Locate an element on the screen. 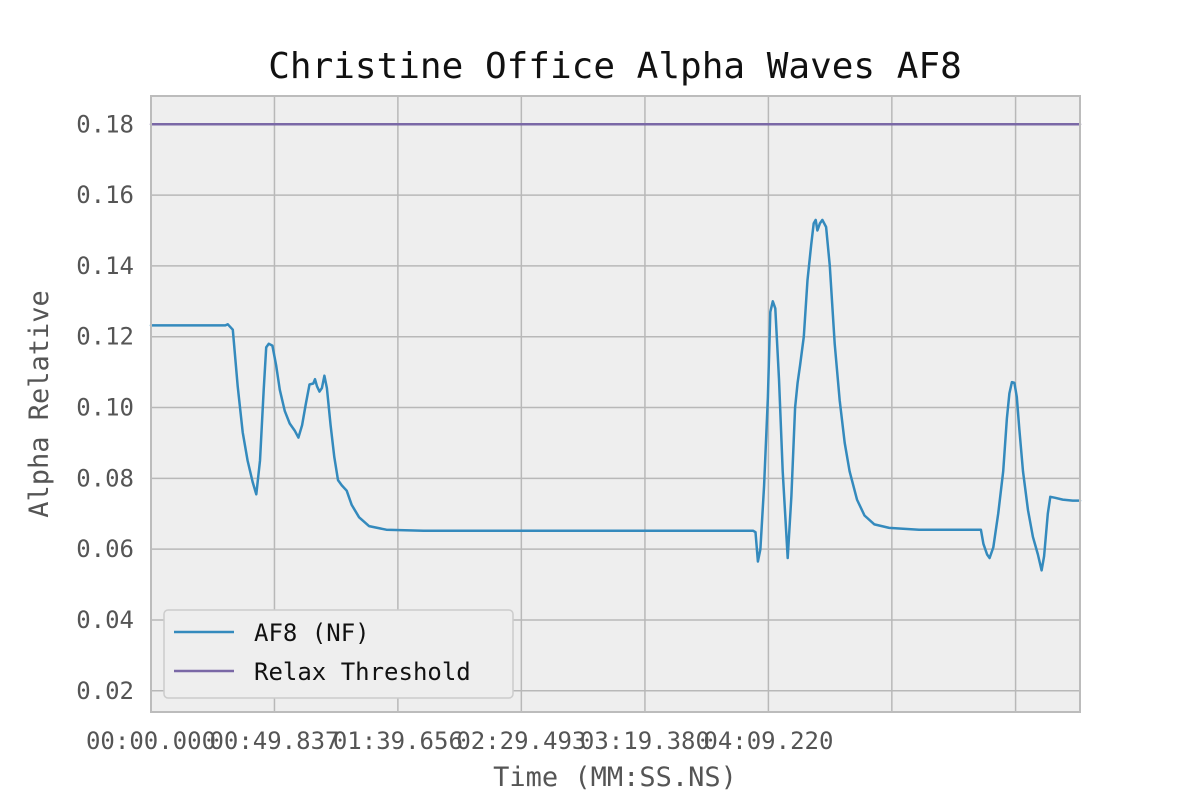 This screenshot has width=1200, height=800. y-tick-label: 0.16 is located at coordinates (105, 195).